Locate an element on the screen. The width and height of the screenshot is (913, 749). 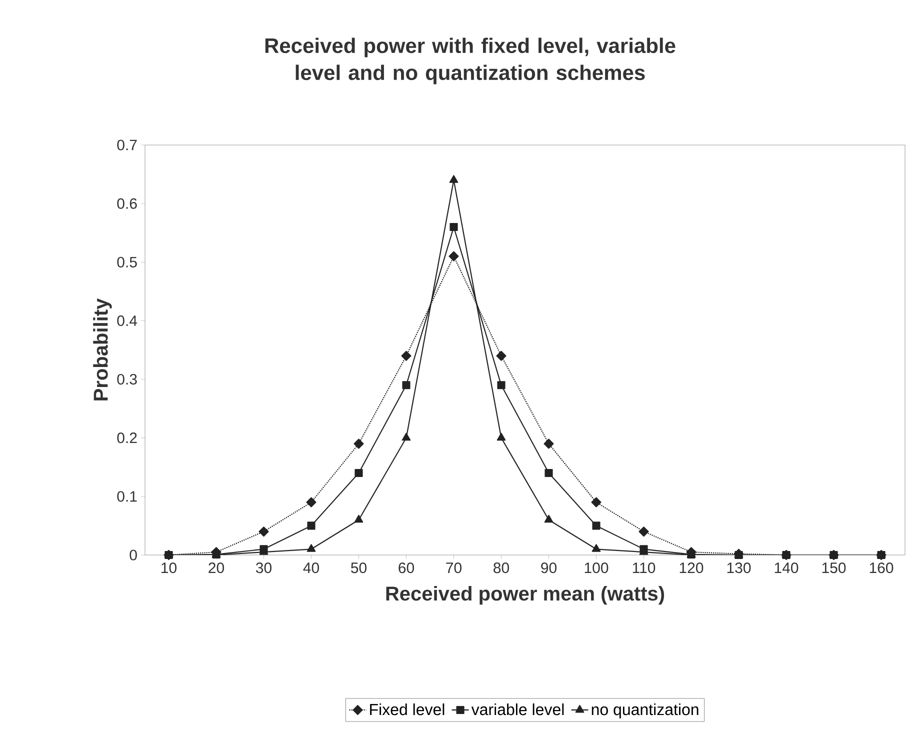
y-tick-label: 0.6 is located at coordinates (127, 203).